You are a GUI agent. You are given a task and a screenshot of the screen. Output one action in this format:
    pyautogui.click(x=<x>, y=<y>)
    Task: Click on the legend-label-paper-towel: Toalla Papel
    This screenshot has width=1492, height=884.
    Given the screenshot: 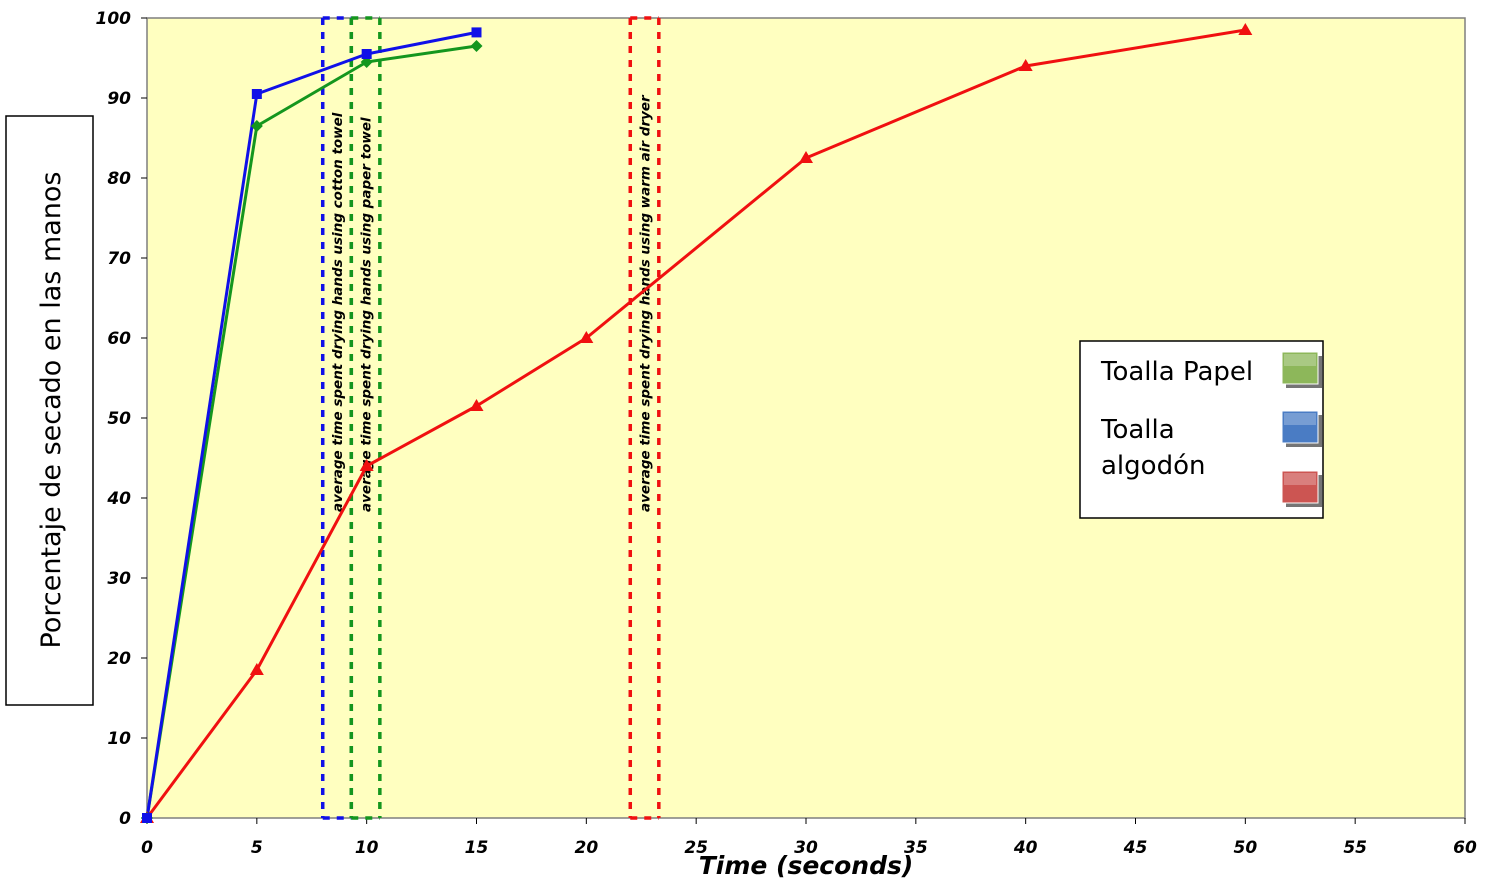 What is the action you would take?
    pyautogui.click(x=1176, y=372)
    